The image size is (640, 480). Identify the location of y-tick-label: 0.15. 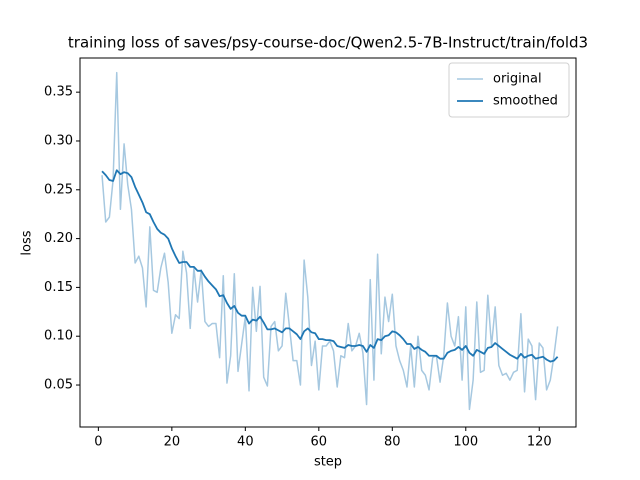
(58, 287).